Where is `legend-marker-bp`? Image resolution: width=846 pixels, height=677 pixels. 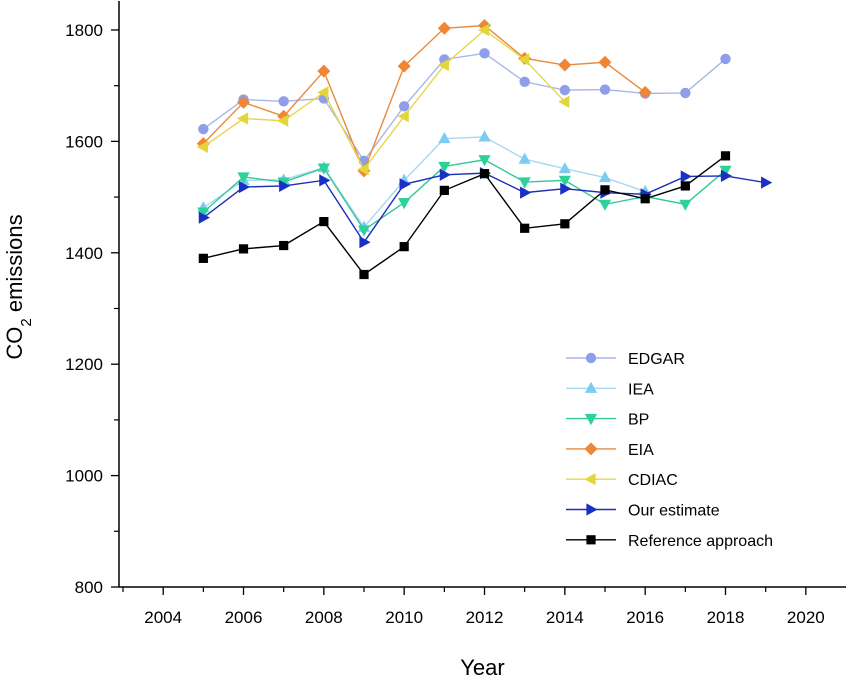
legend-marker-bp is located at coordinates (591, 420).